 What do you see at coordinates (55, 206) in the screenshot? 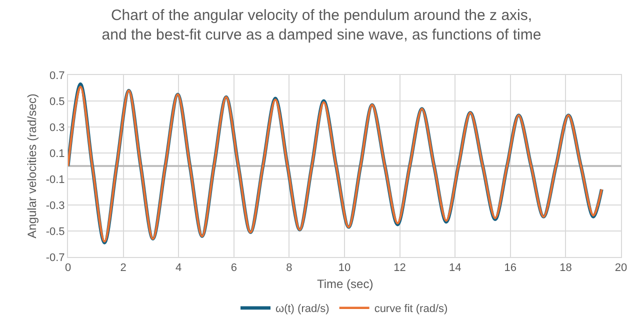
I see `y-tick-label: -0.3` at bounding box center [55, 206].